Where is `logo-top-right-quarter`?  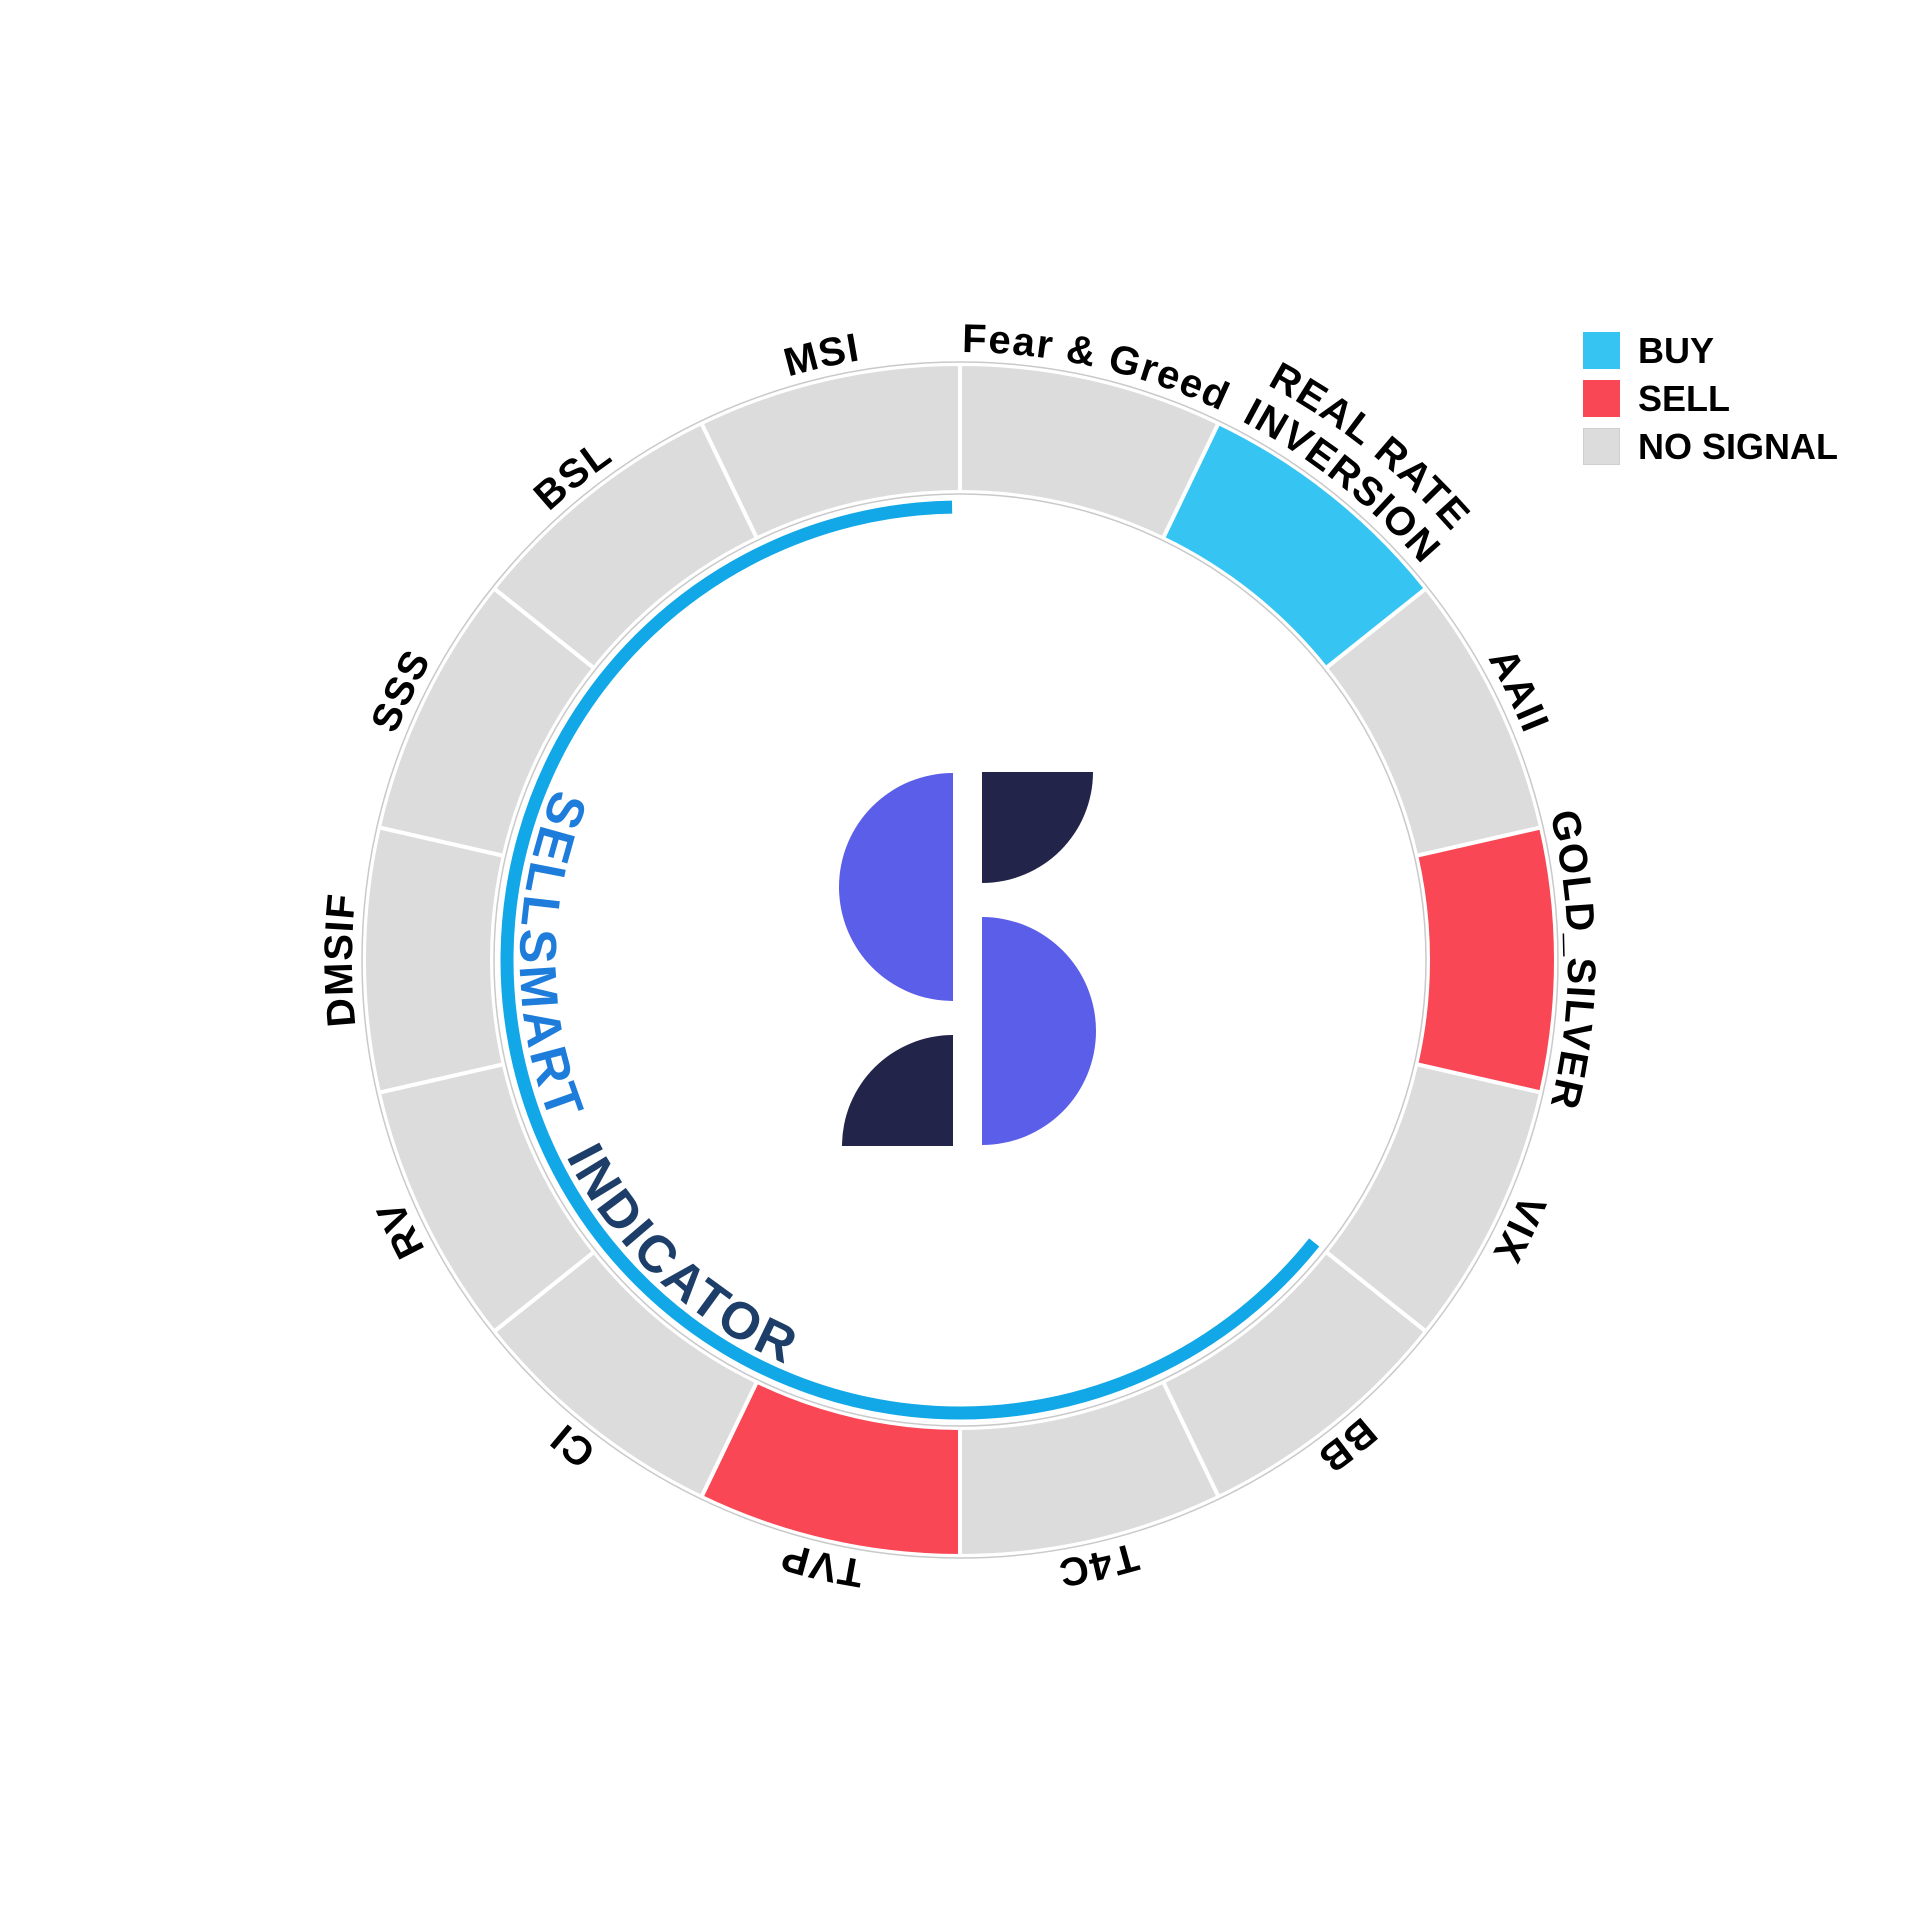
logo-top-right-quarter is located at coordinates (1037, 827).